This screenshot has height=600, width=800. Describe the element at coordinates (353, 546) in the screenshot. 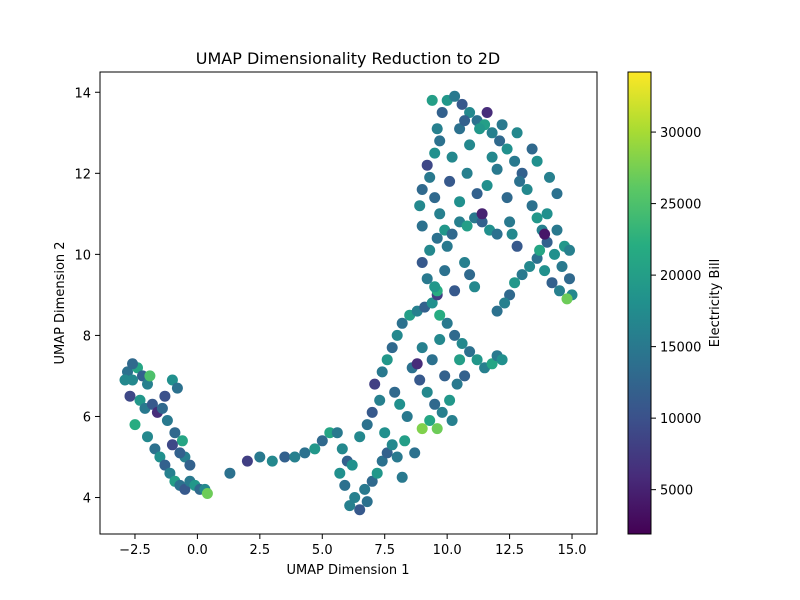

I see `x-axis: −2.5 0.0 2.5 5.0 7.5 10.0 12.5 15.0` at that location.